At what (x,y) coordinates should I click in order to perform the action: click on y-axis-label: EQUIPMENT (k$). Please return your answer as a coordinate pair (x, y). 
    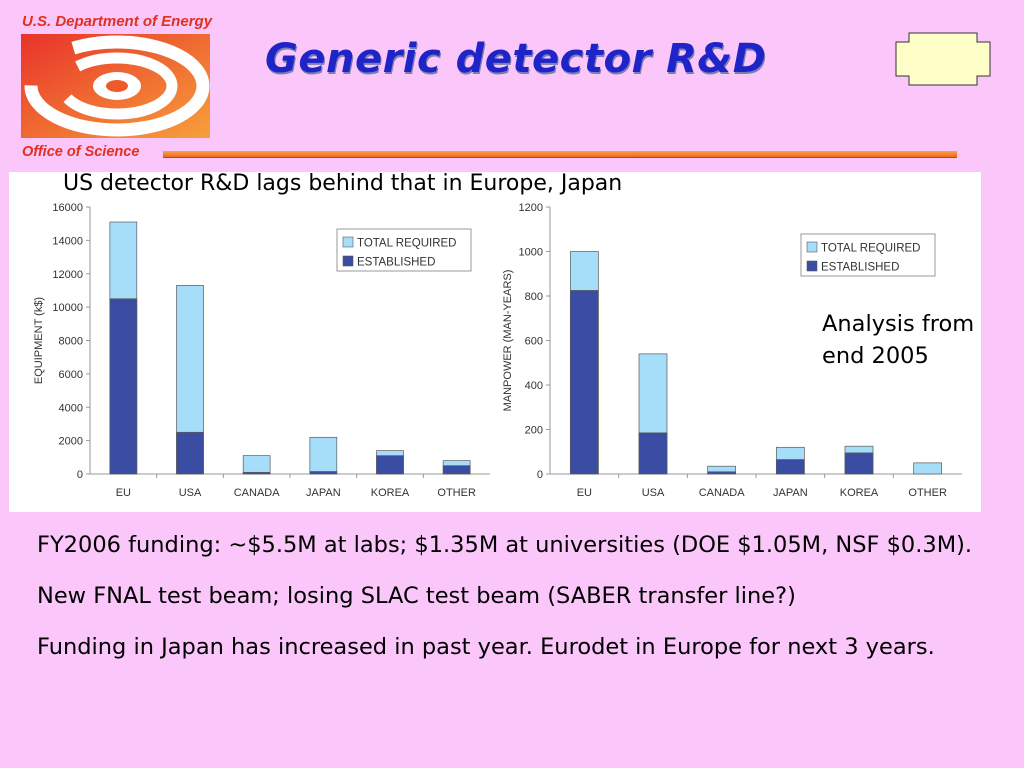
    Looking at the image, I should click on (39, 340).